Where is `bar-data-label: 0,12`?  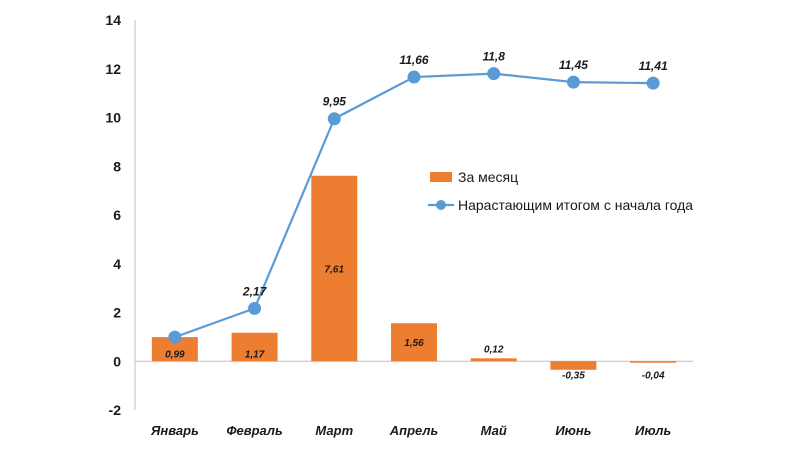 bar-data-label: 0,12 is located at coordinates (494, 349).